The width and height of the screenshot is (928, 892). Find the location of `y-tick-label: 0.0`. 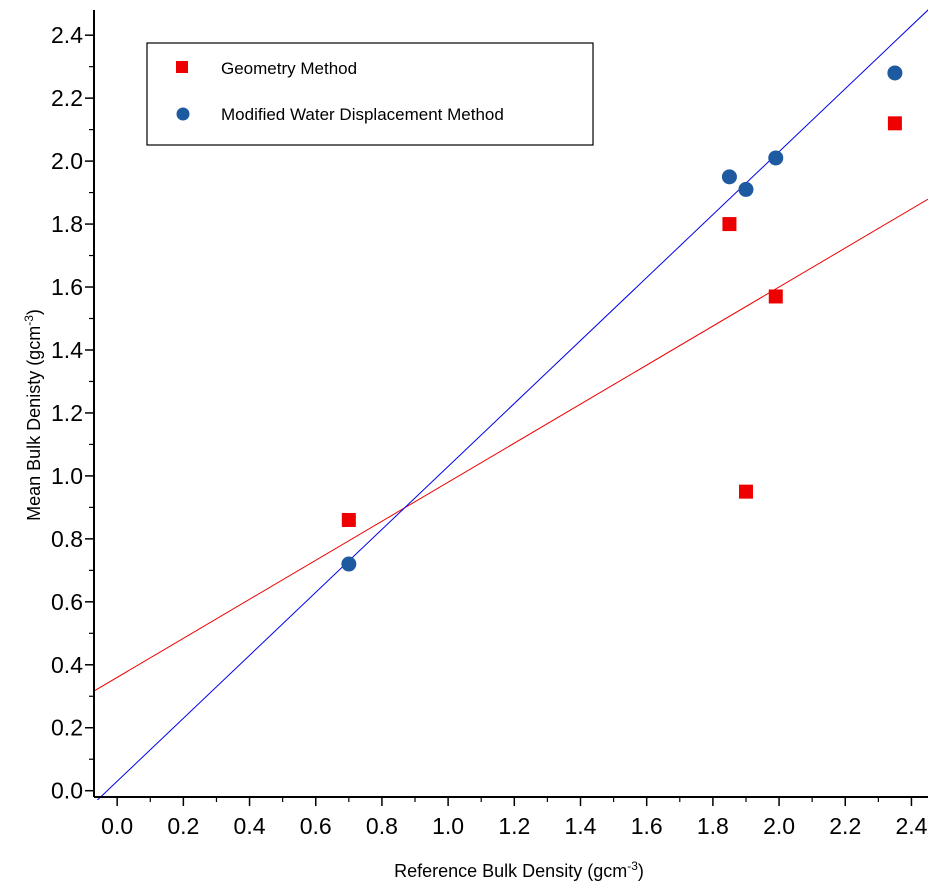

y-tick-label: 0.0 is located at coordinates (67, 791).